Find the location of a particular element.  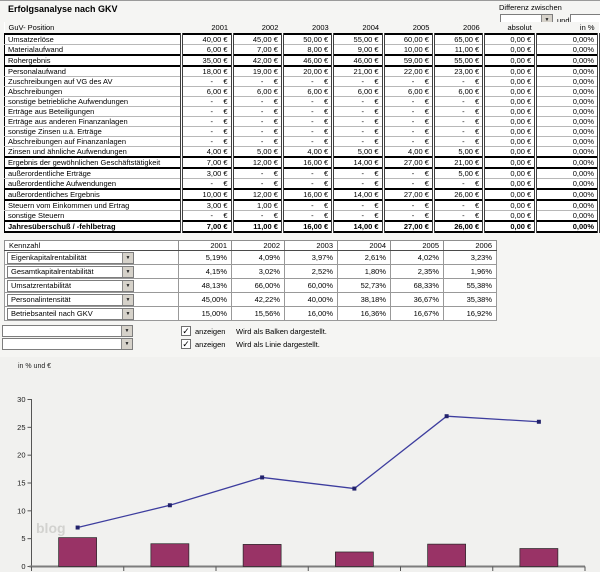

kennzahl-value-cell: 60,00% is located at coordinates (311, 285).